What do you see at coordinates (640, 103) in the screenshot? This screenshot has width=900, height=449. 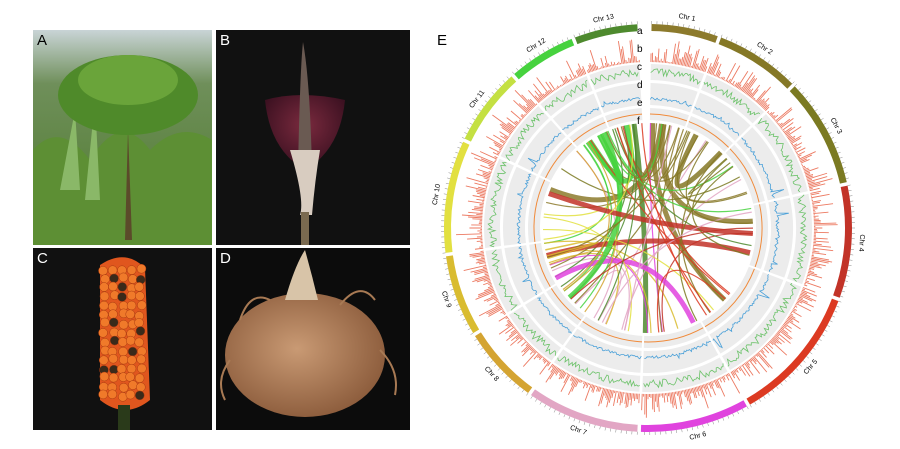 I see `track-letter: e` at bounding box center [640, 103].